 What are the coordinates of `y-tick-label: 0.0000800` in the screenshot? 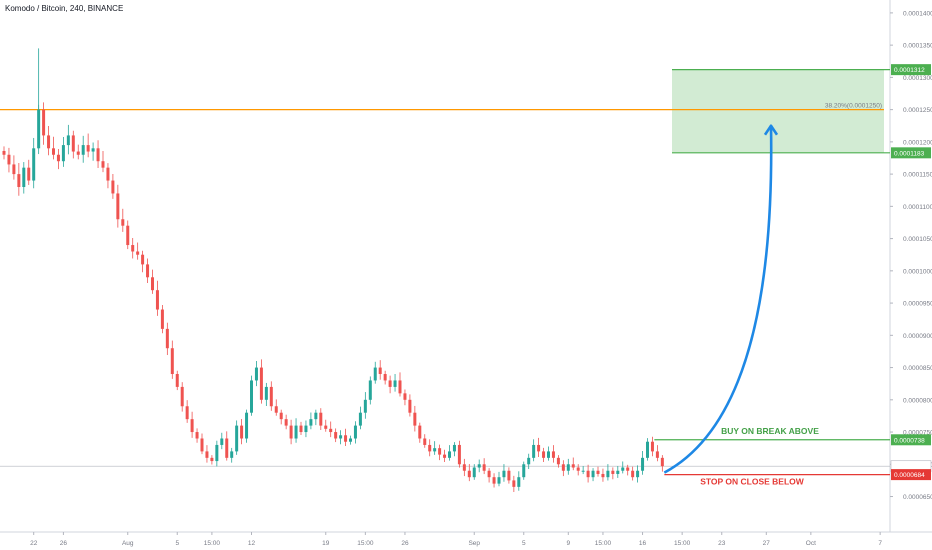 It's located at (917, 400).